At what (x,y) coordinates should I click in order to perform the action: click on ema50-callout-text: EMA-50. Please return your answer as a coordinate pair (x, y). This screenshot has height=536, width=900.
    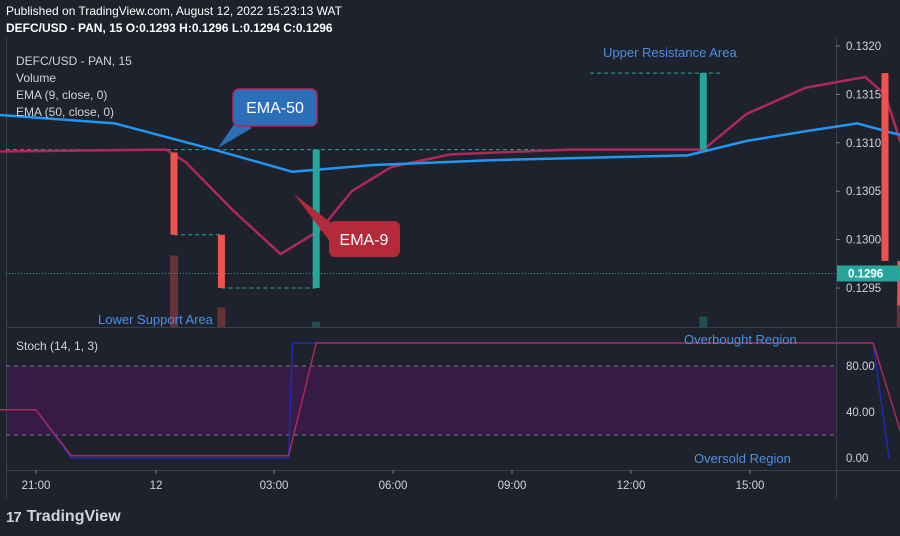
    Looking at the image, I should click on (275, 108).